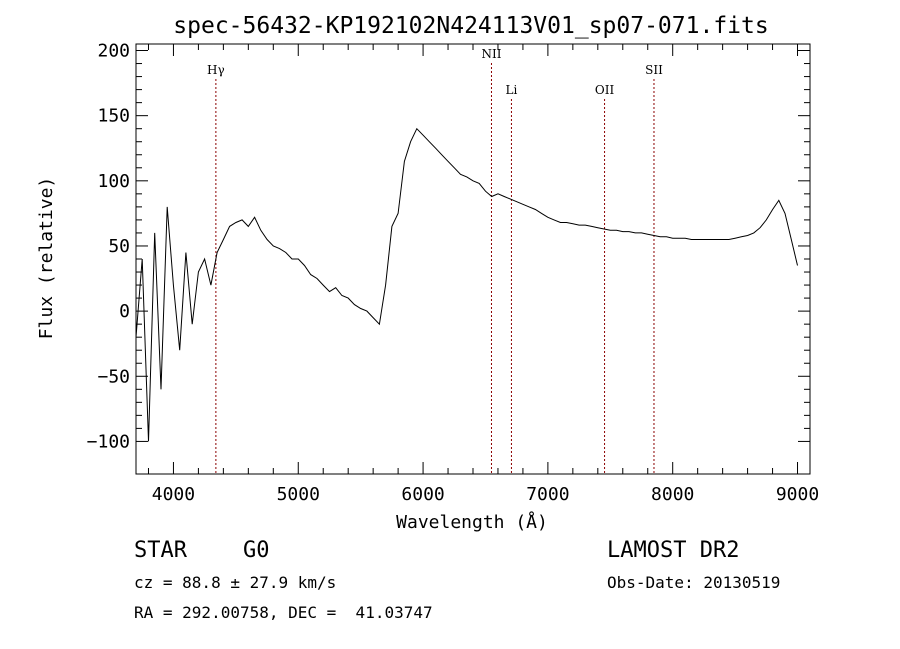 This screenshot has width=900, height=649. What do you see at coordinates (119, 246) in the screenshot?
I see `y-tick-label: 50` at bounding box center [119, 246].